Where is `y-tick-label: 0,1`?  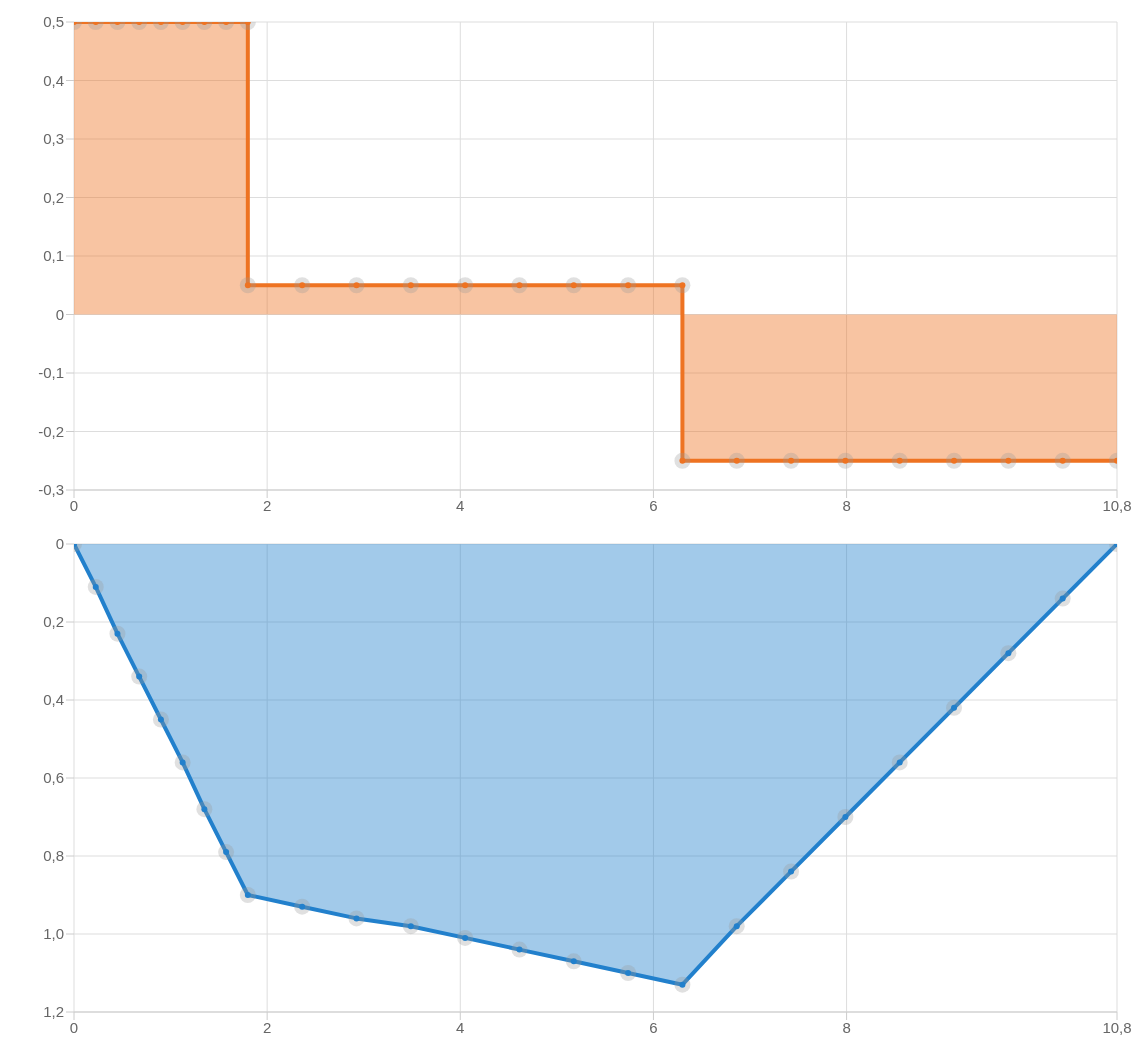
y-tick-label: 0,1 is located at coordinates (53, 256).